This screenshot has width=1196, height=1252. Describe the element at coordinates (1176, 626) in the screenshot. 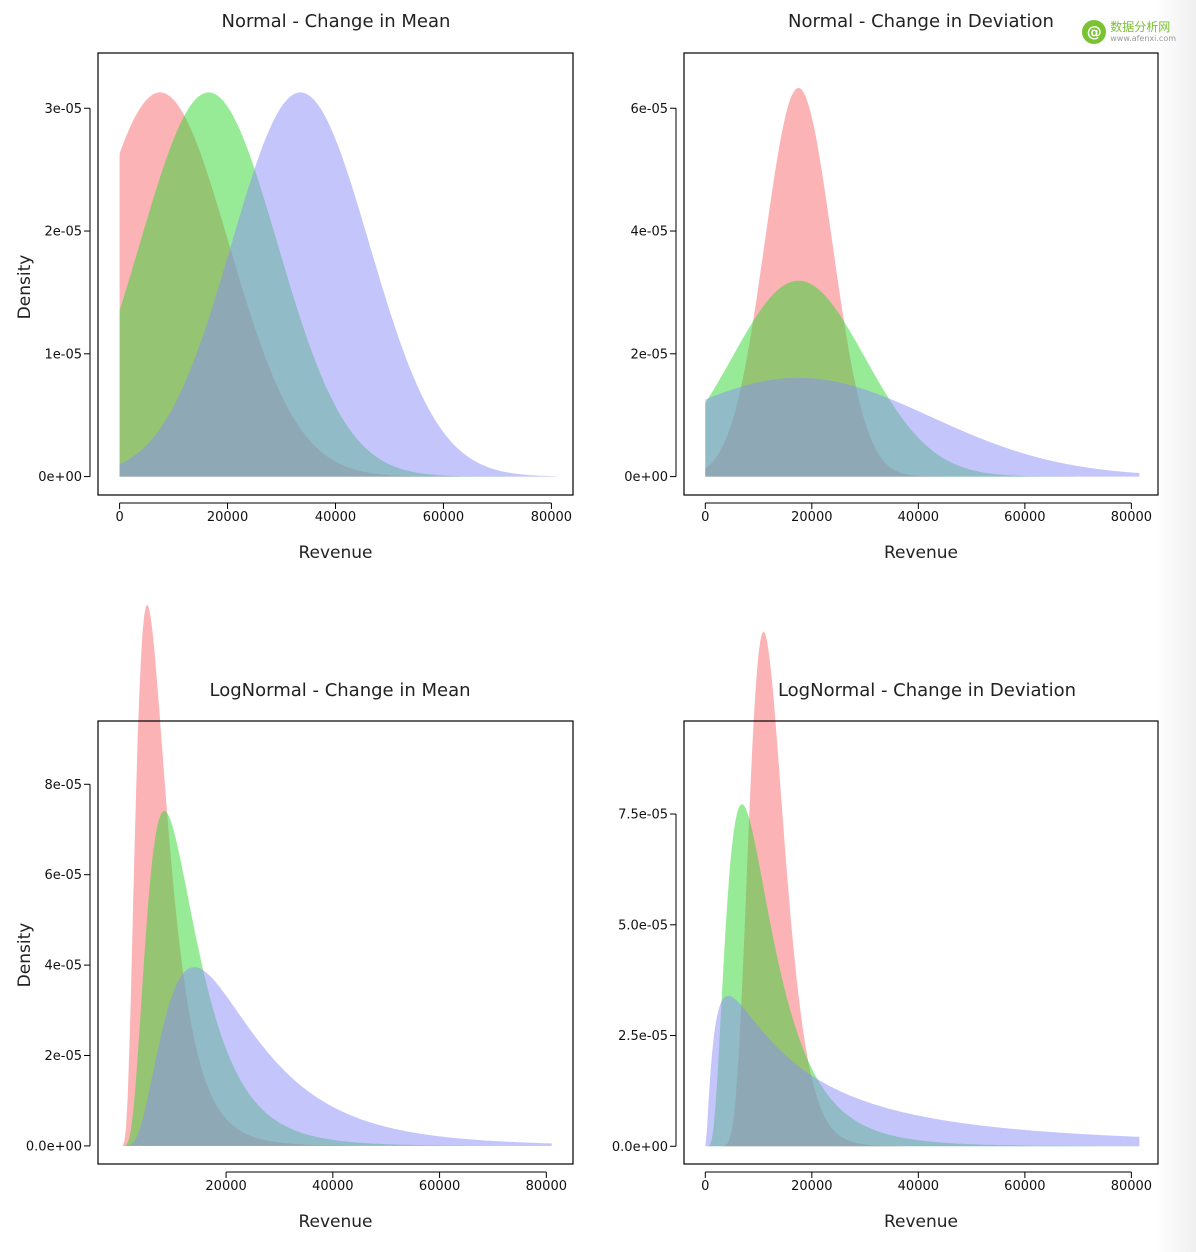

I see `edge-shadow` at that location.